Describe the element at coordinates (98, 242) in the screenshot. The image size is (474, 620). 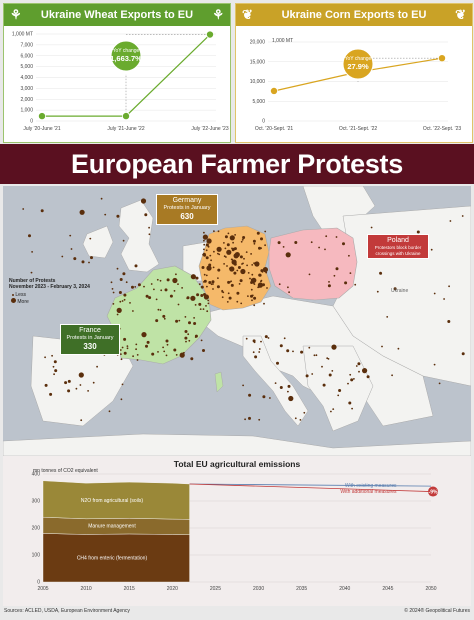
I see `land-ireland` at that location.